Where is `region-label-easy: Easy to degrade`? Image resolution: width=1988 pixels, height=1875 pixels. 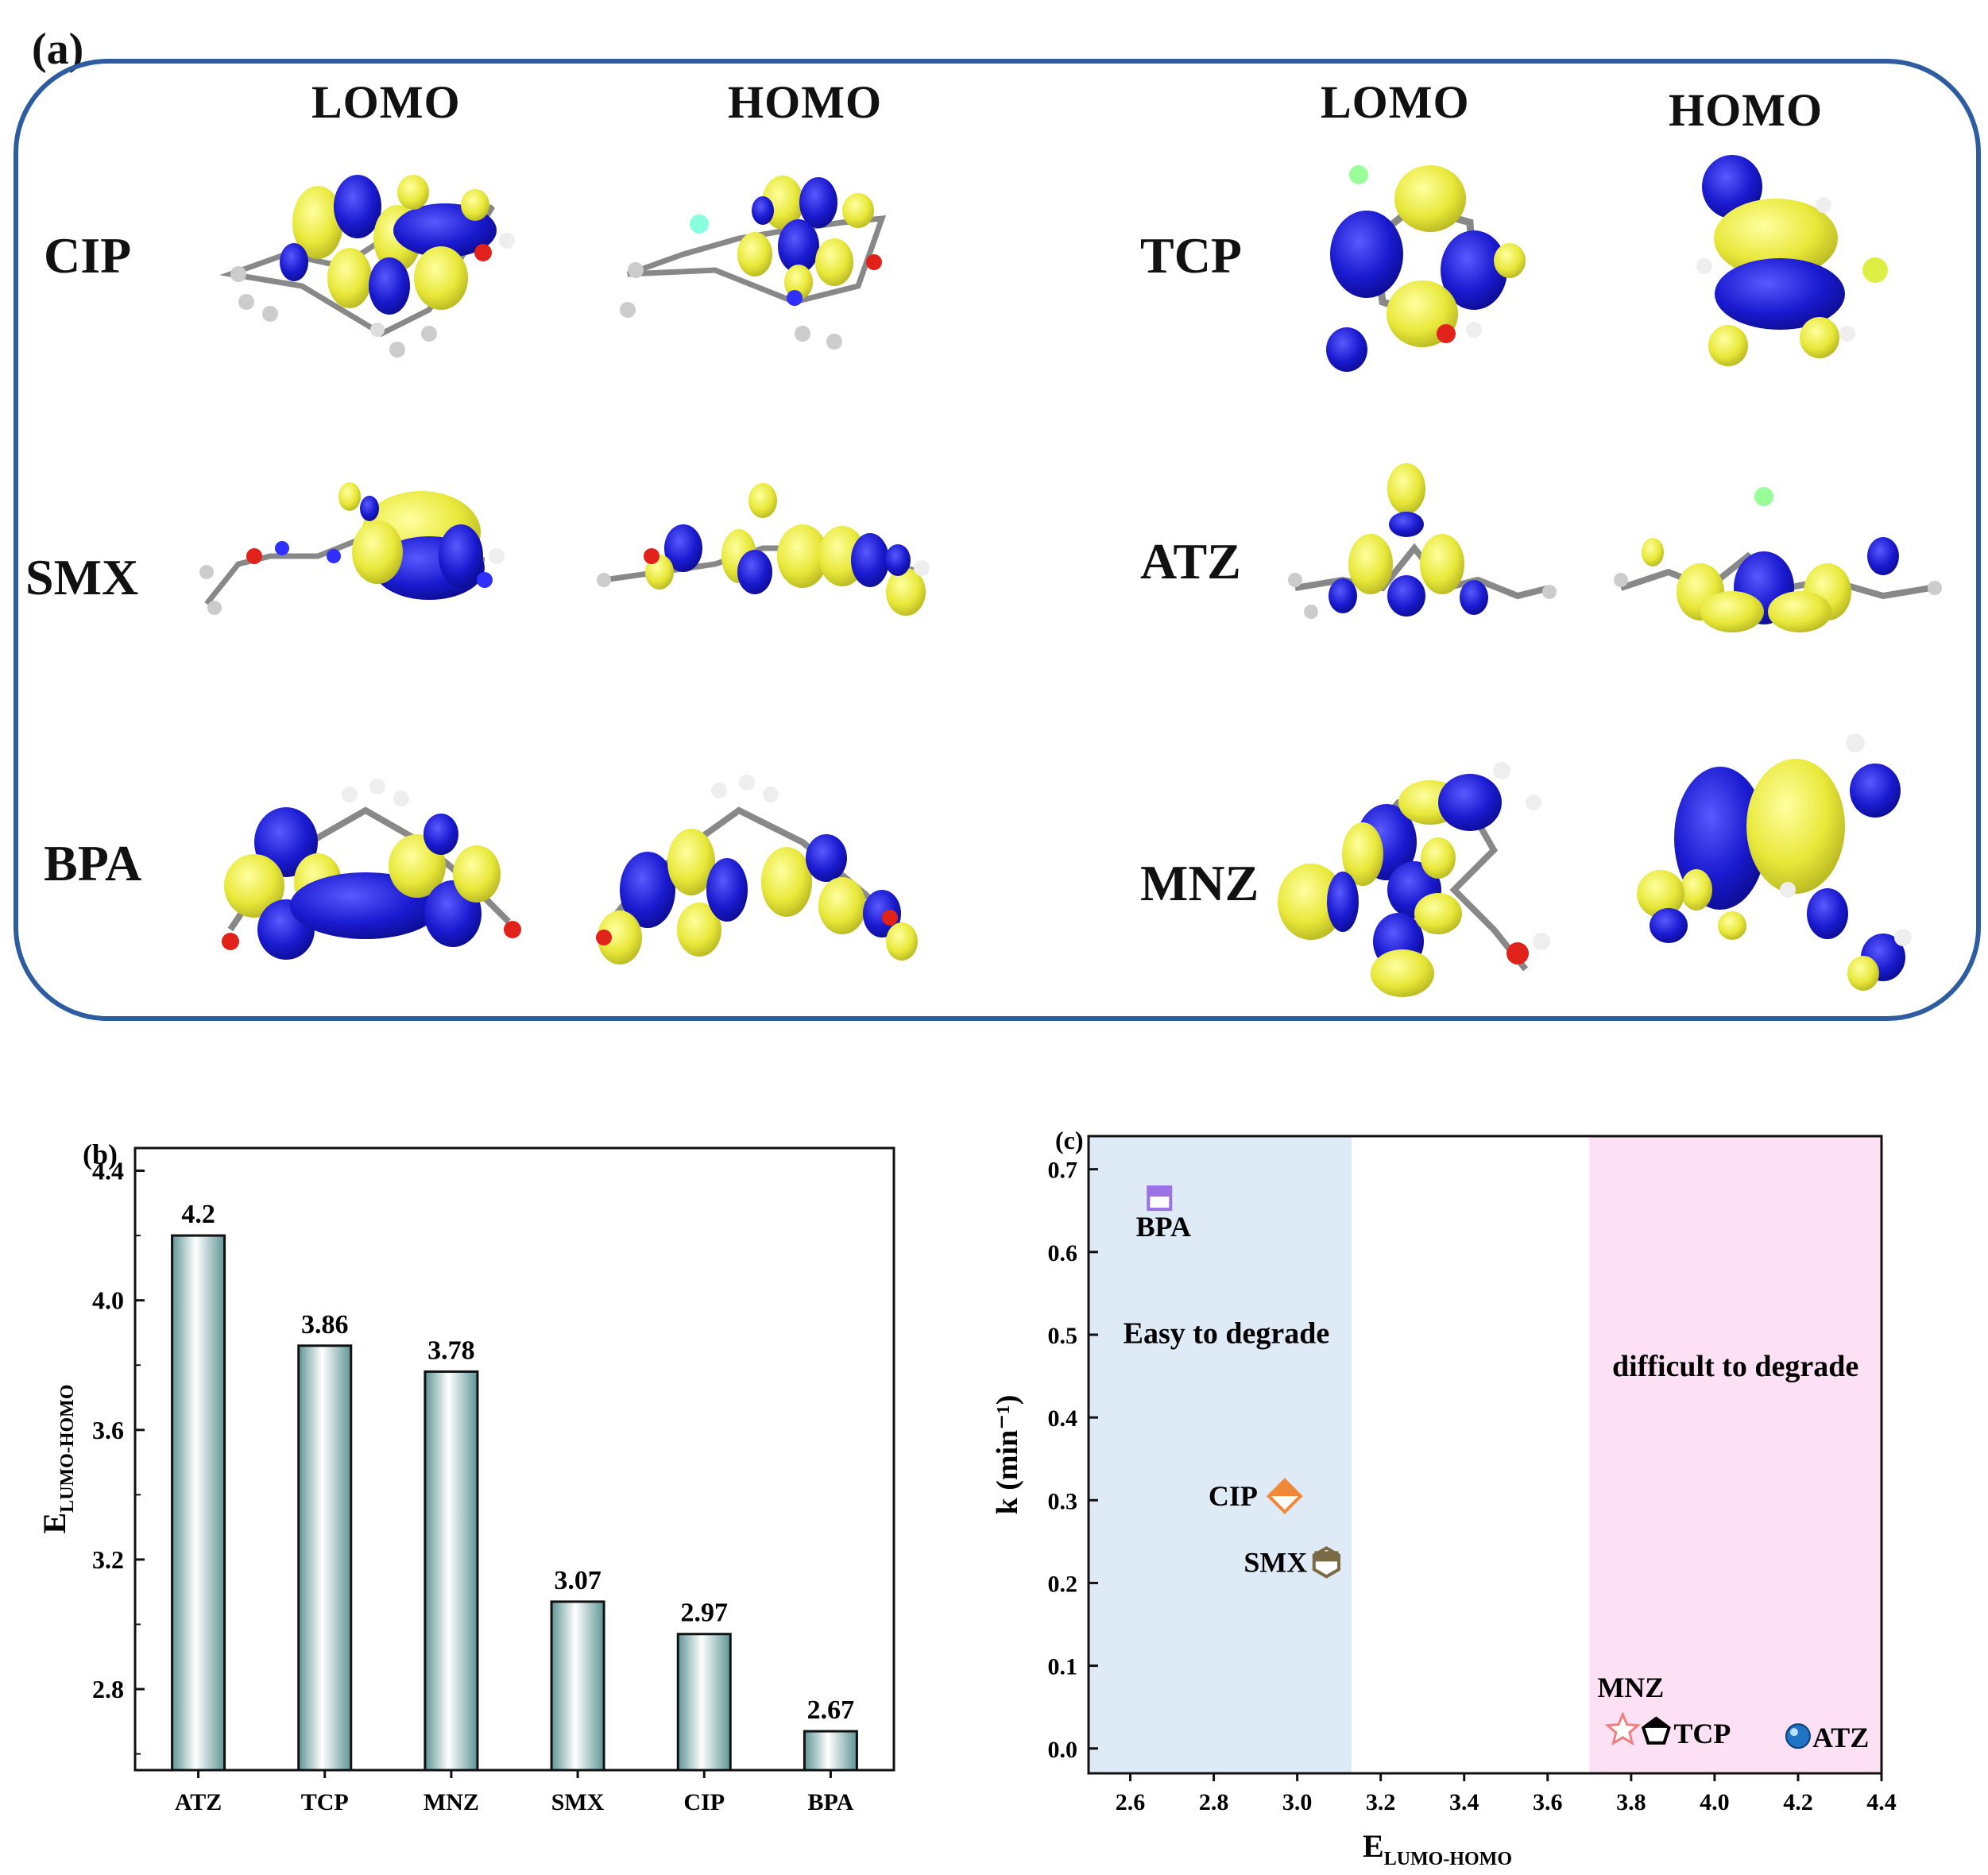
region-label-easy: Easy to degrade is located at coordinates (1227, 1333).